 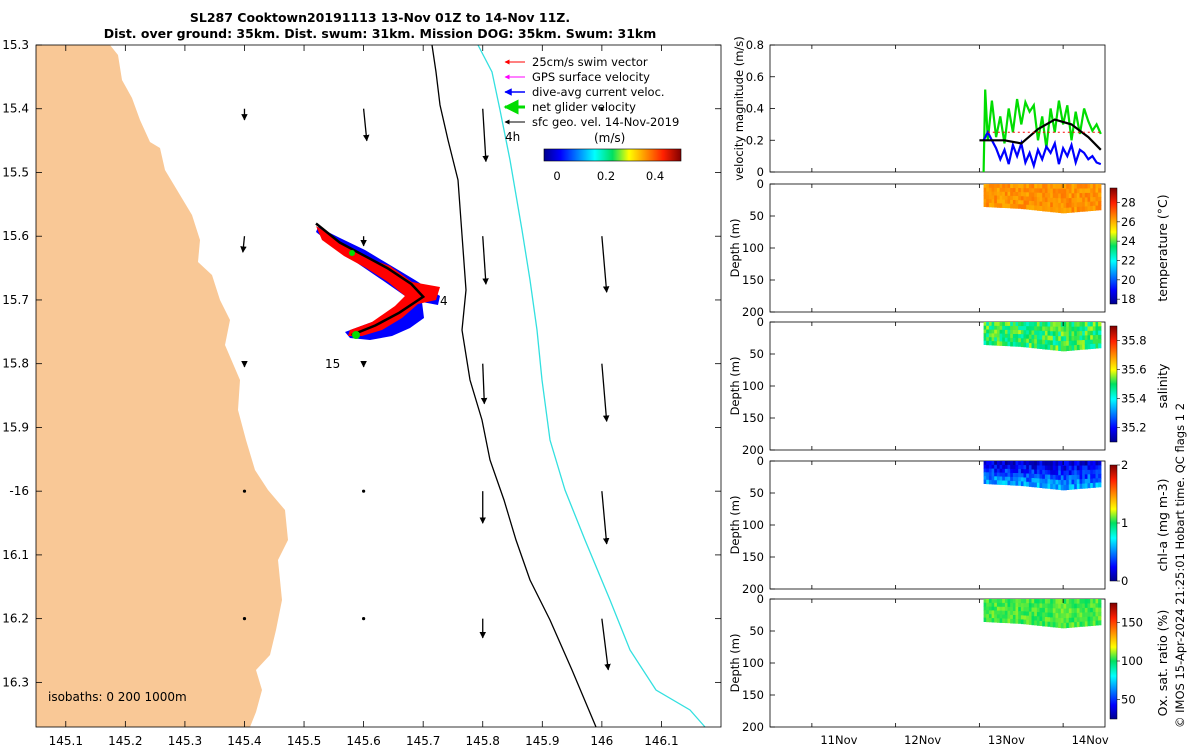 I want to click on colorbar-tick-label: 35.6, so click(x=1134, y=370).